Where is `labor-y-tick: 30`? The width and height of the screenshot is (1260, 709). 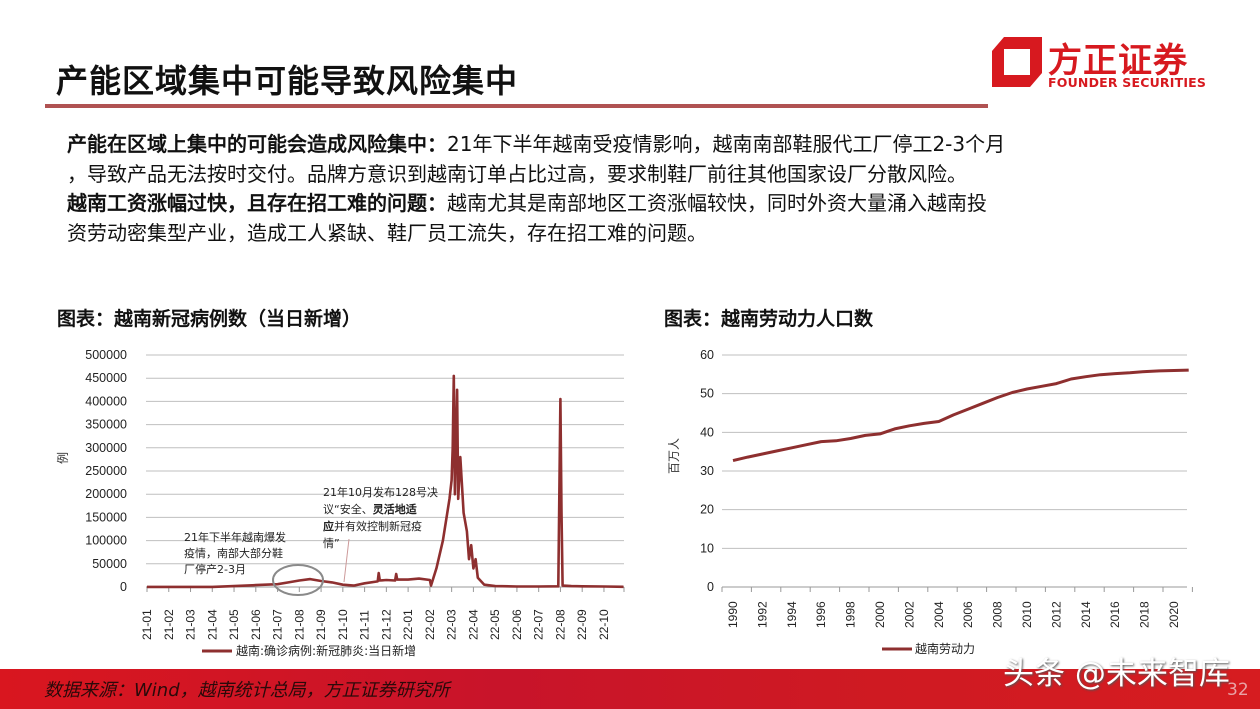 labor-y-tick: 30 is located at coordinates (707, 471).